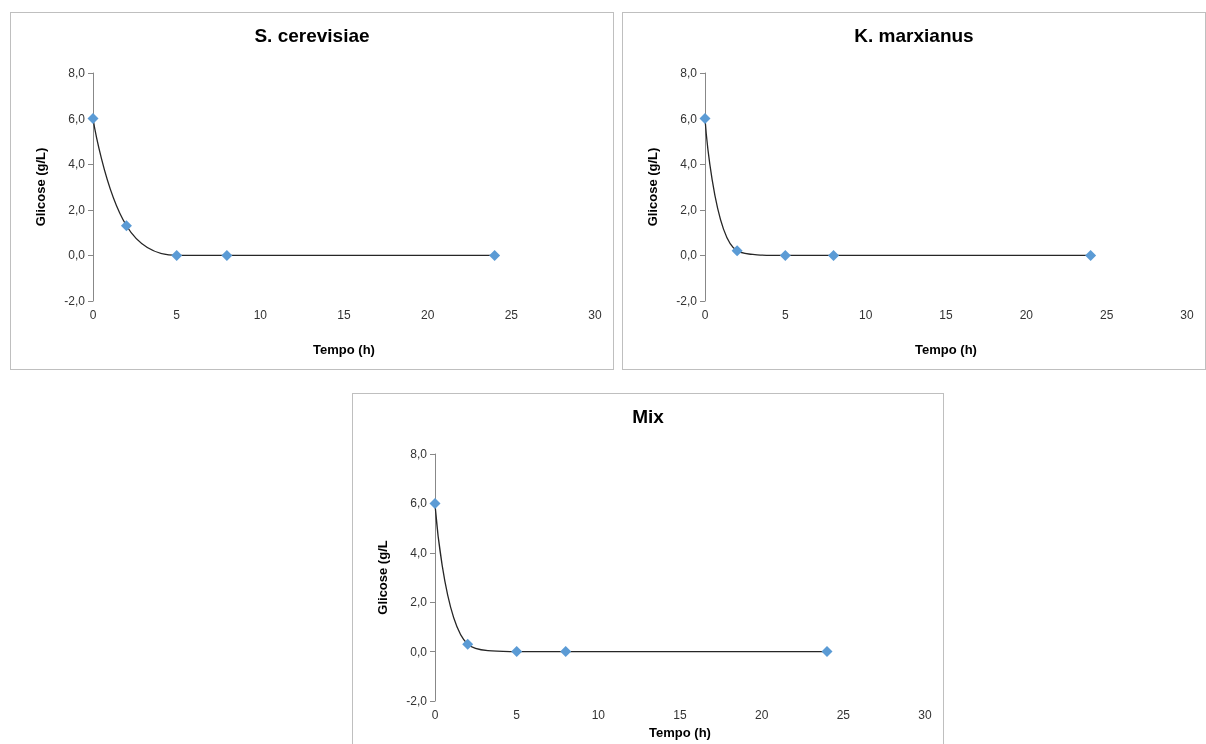 Image resolution: width=1206 pixels, height=744 pixels. What do you see at coordinates (312, 35) in the screenshot?
I see `chart-title: S. cerevisiae` at bounding box center [312, 35].